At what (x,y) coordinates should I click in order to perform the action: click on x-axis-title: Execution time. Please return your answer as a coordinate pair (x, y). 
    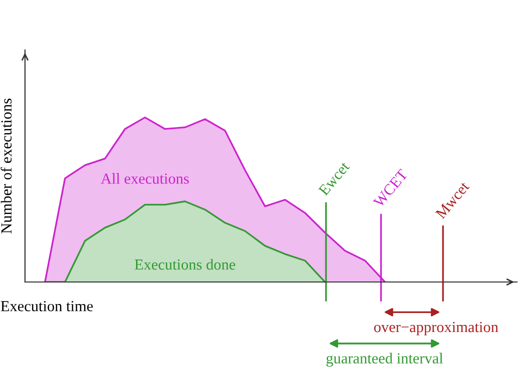
    Looking at the image, I should click on (46, 306).